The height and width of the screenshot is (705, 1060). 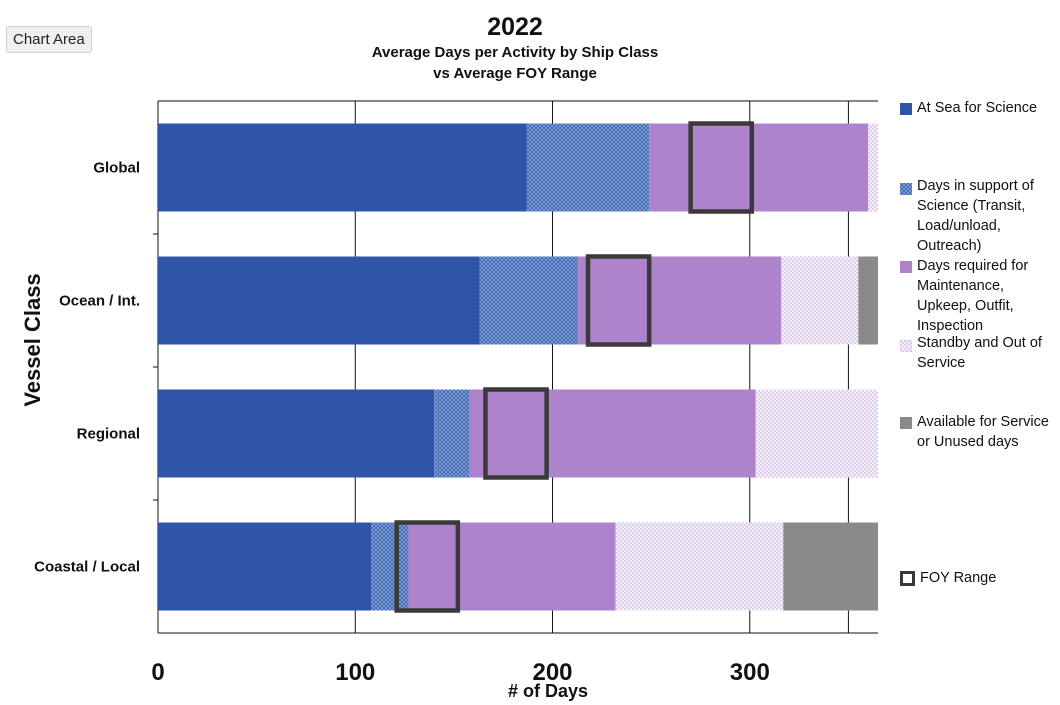 I want to click on chart-subtitle-line-1: Average Days per Activity by Ship Class, so click(x=515, y=52).